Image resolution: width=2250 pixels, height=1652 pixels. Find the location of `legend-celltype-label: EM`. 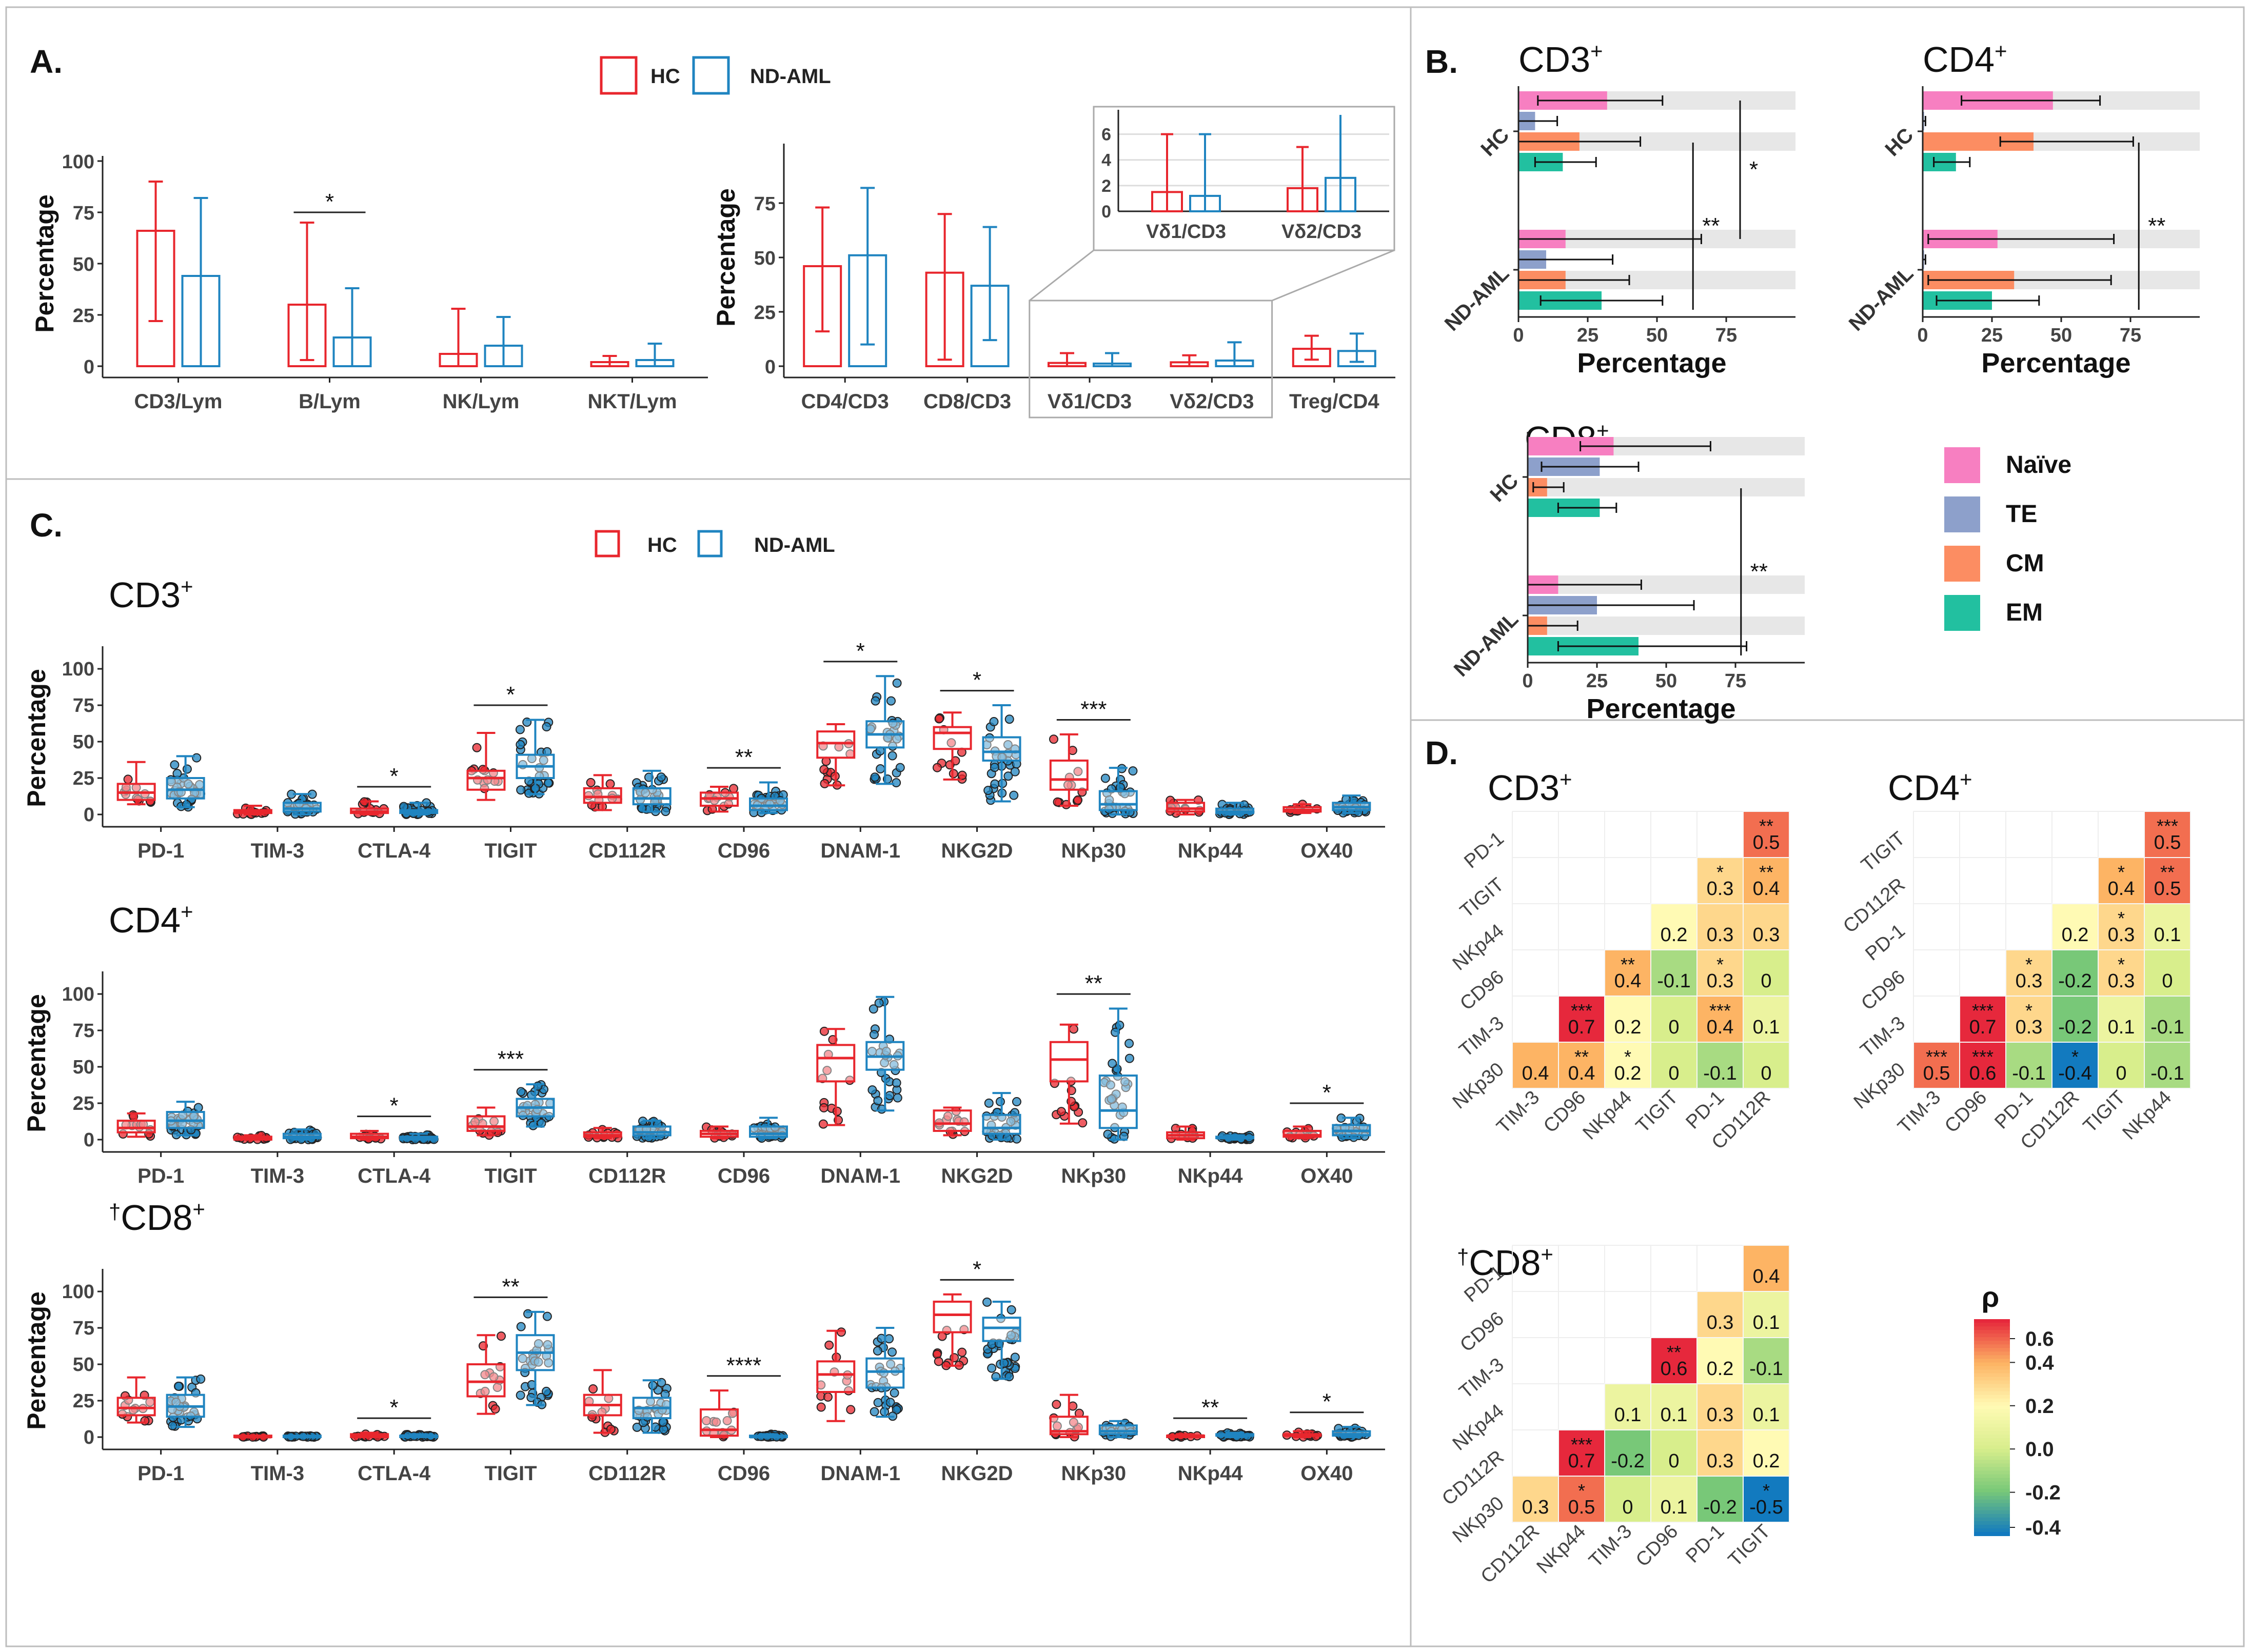

legend-celltype-label: EM is located at coordinates (2024, 612).